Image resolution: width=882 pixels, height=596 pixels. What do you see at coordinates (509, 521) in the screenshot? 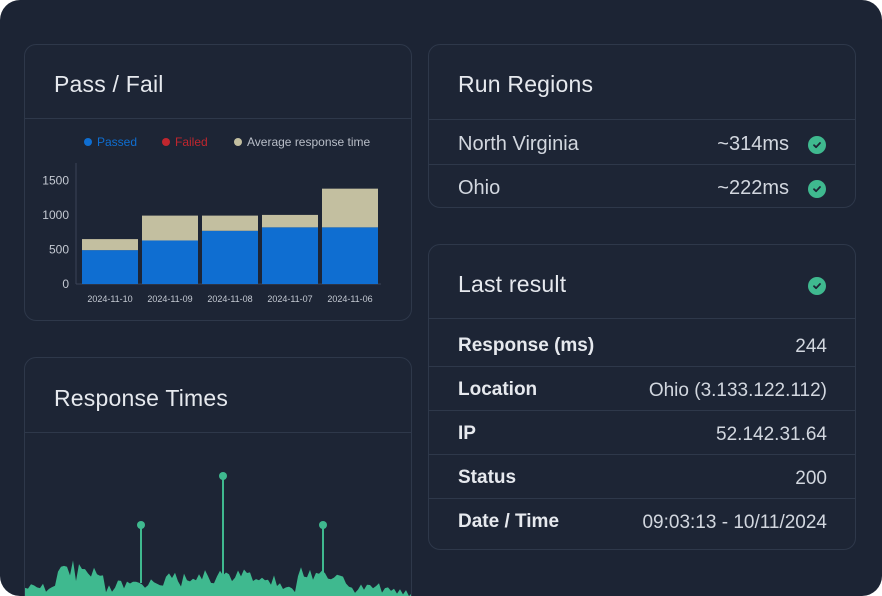
I see `result-key: Date / Time` at bounding box center [509, 521].